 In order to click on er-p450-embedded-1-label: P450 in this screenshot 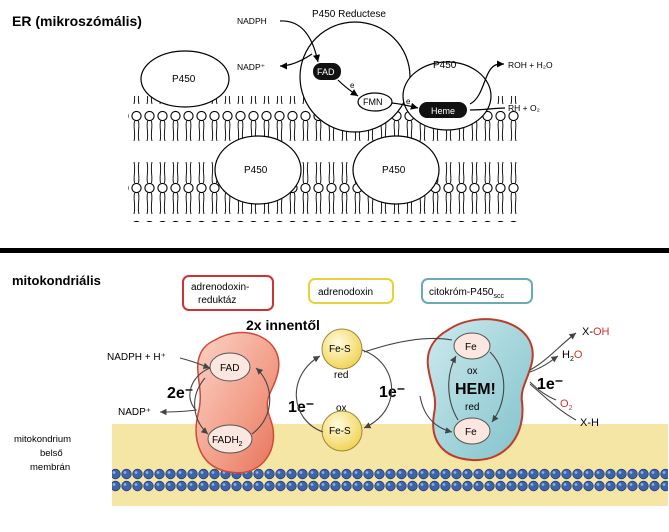, I will do `click(256, 170)`.